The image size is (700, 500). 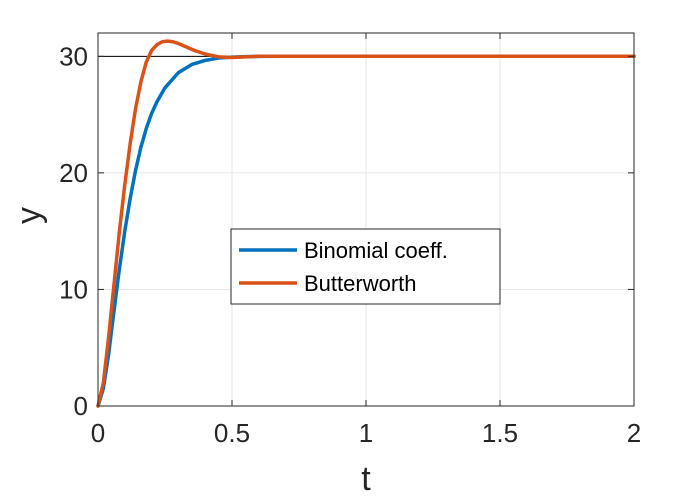 What do you see at coordinates (634, 433) in the screenshot?
I see `x-tick-label-4: 2` at bounding box center [634, 433].